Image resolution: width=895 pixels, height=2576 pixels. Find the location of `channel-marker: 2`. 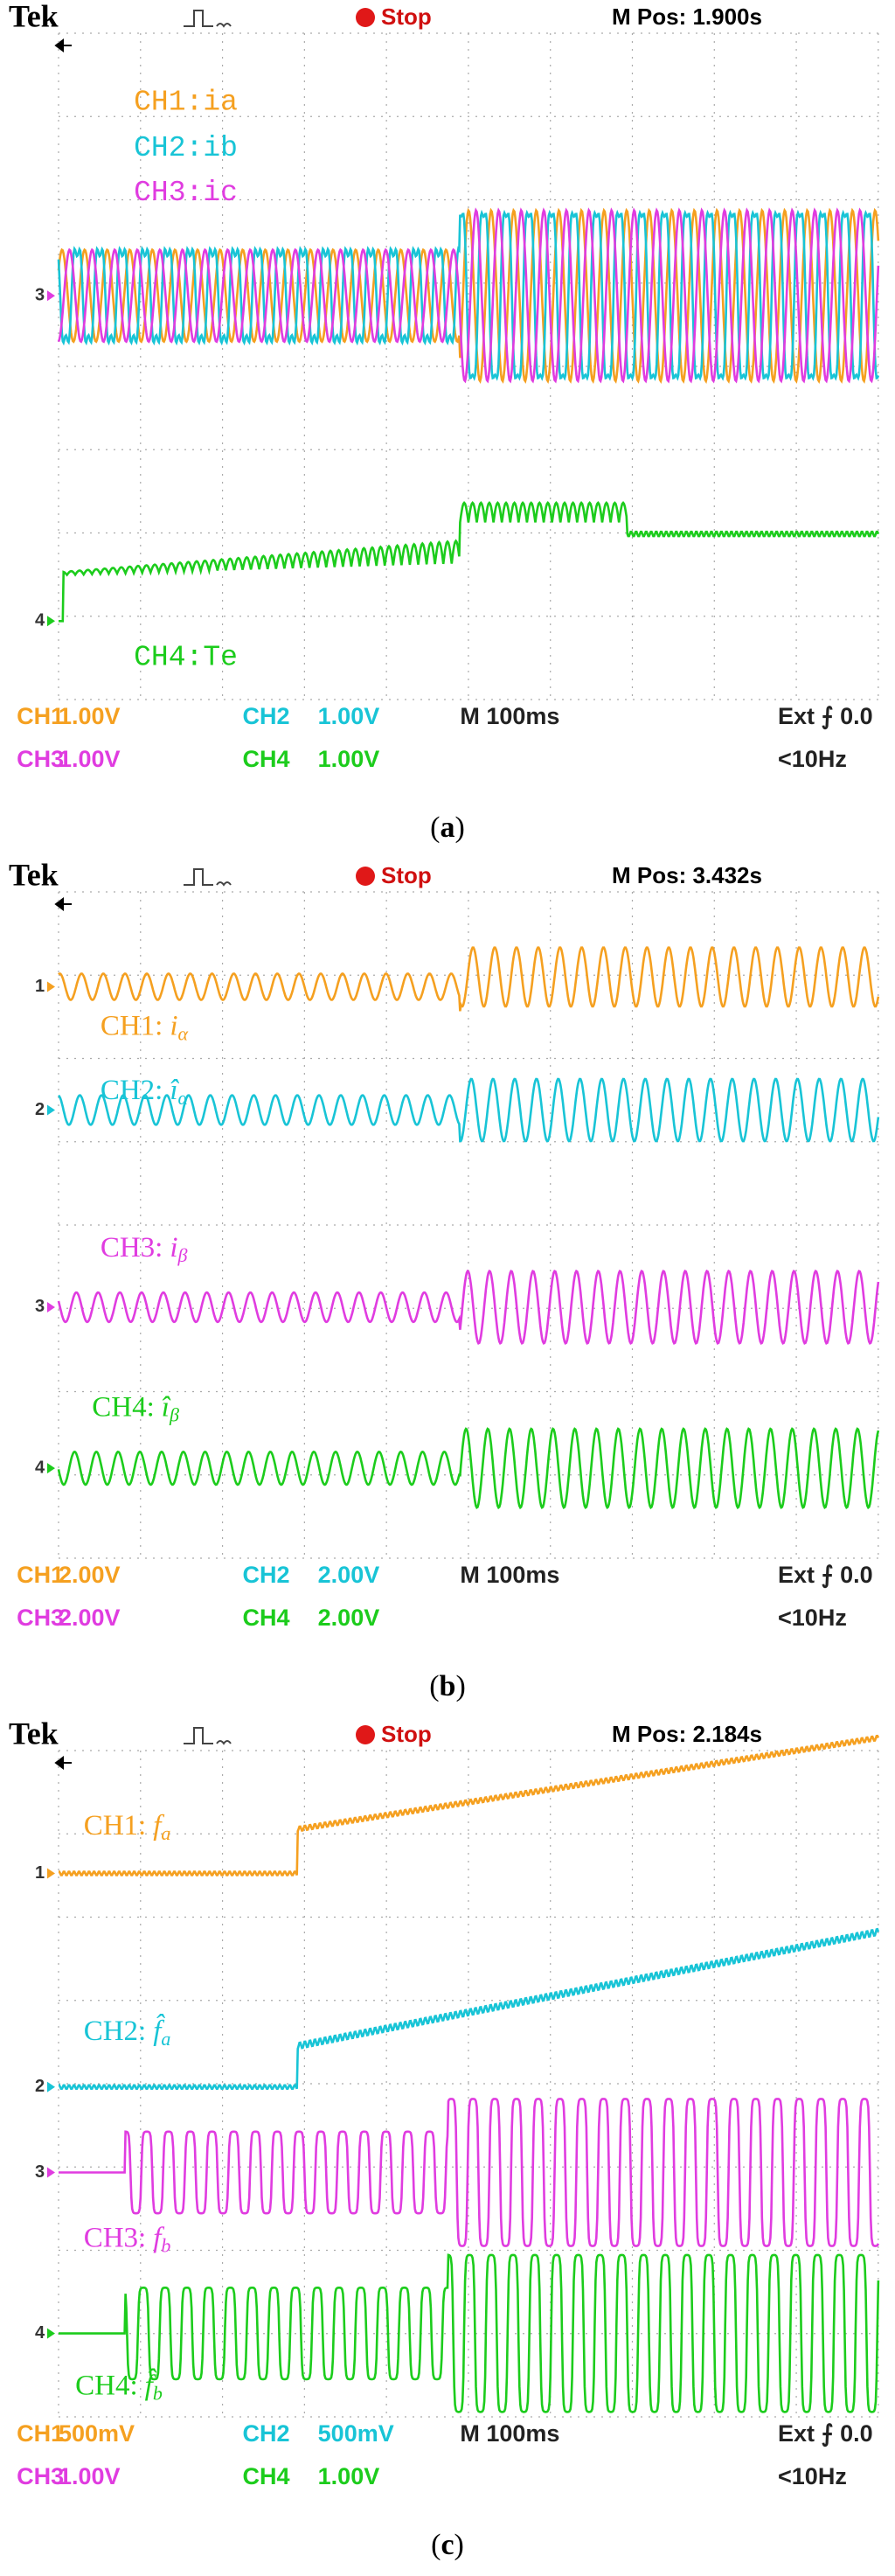

channel-marker: 2 is located at coordinates (40, 2086).